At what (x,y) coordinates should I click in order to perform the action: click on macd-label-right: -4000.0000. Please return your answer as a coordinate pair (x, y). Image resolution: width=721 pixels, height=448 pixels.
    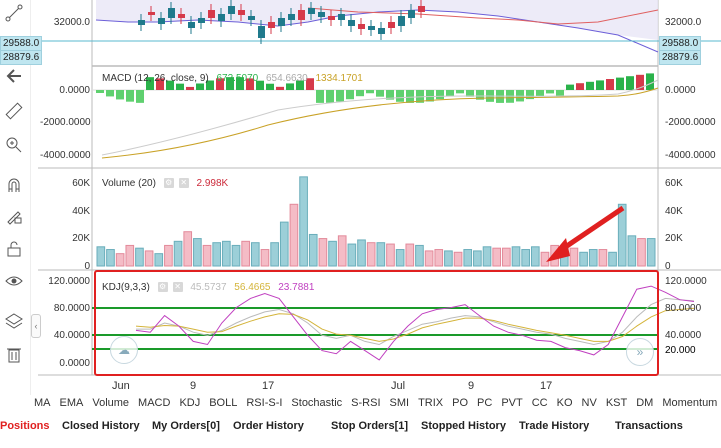
    Looking at the image, I should click on (690, 155).